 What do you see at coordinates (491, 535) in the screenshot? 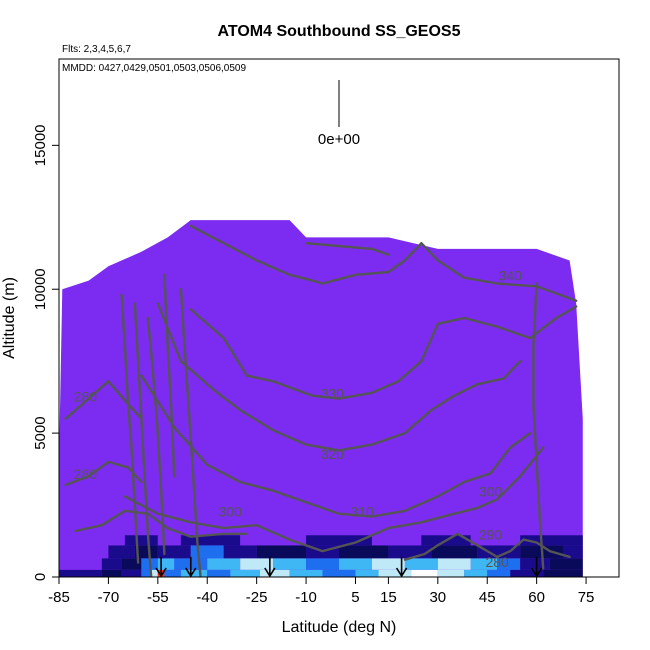
I see `contour-label: 290` at bounding box center [491, 535].